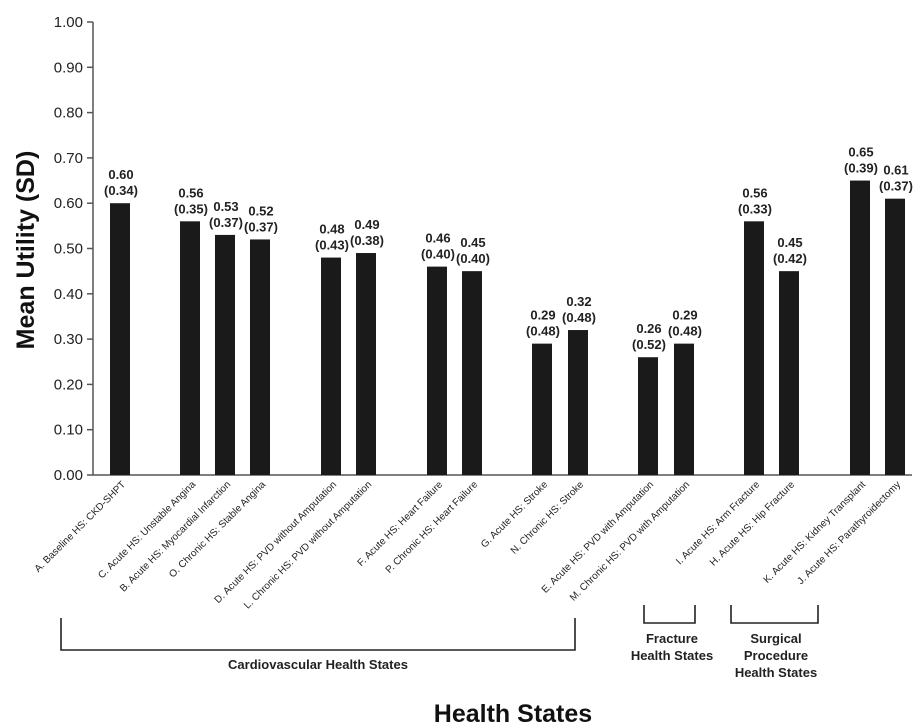 The image size is (921, 725). I want to click on x-axis-title: Health States, so click(513, 712).